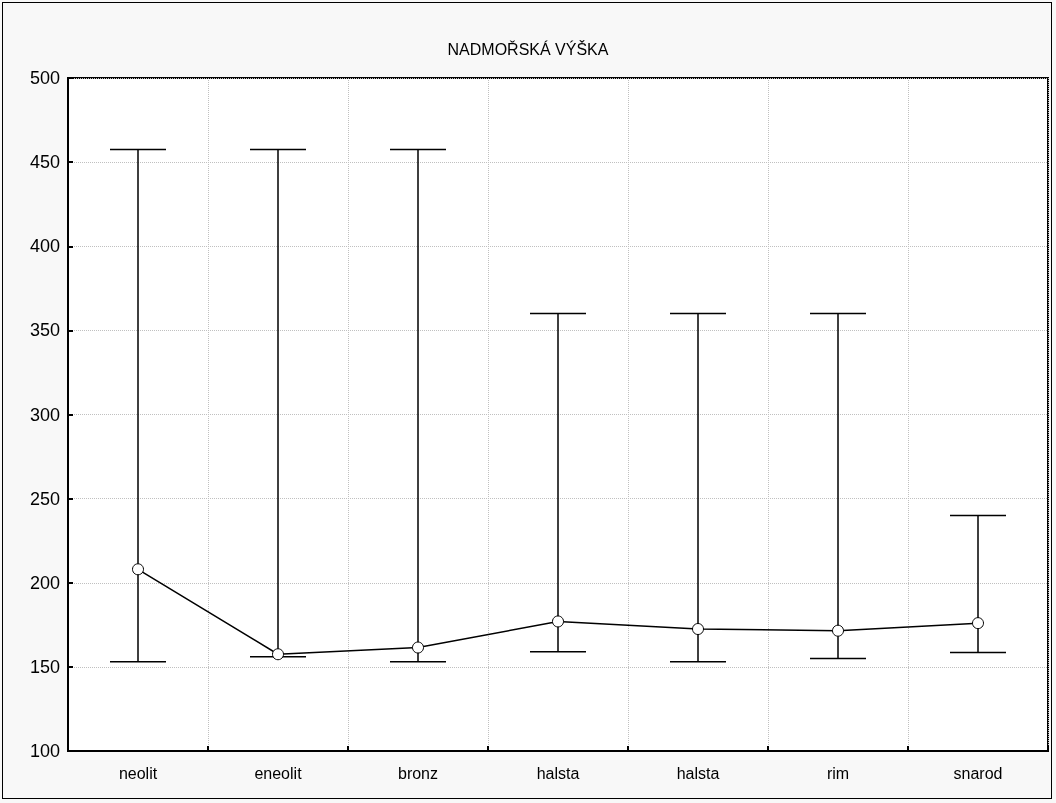 The width and height of the screenshot is (1056, 803). What do you see at coordinates (838, 773) in the screenshot?
I see `x-tick-label: rim` at bounding box center [838, 773].